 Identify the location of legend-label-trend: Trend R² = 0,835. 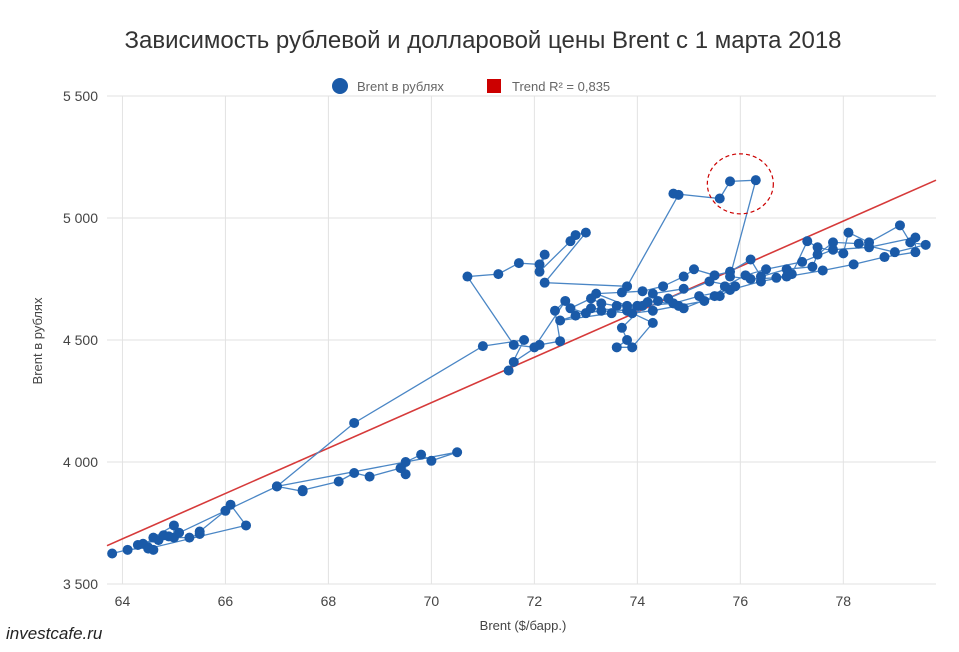
(561, 86).